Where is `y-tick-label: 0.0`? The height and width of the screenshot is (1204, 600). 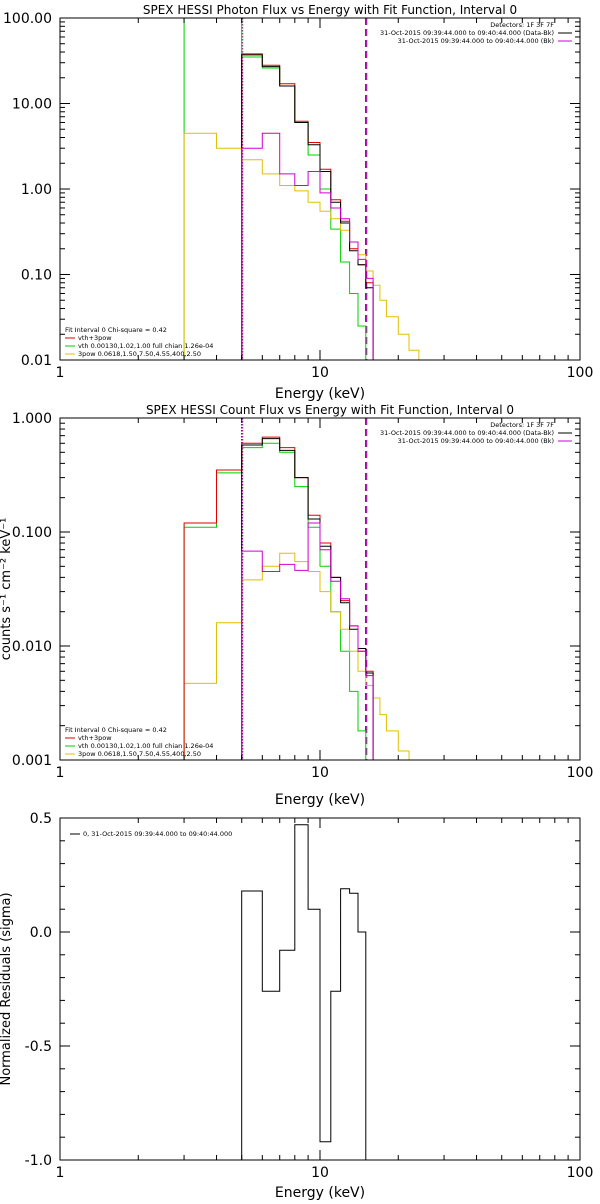 y-tick-label: 0.0 is located at coordinates (41, 933).